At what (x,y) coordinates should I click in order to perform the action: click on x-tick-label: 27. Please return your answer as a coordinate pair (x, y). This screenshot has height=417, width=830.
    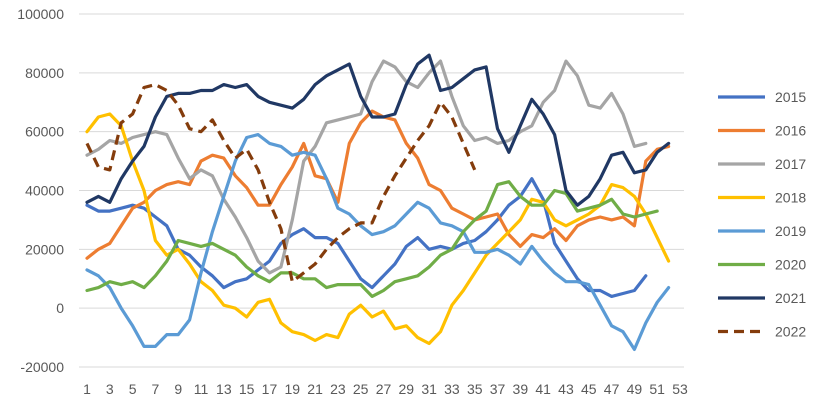
    Looking at the image, I should click on (384, 389).